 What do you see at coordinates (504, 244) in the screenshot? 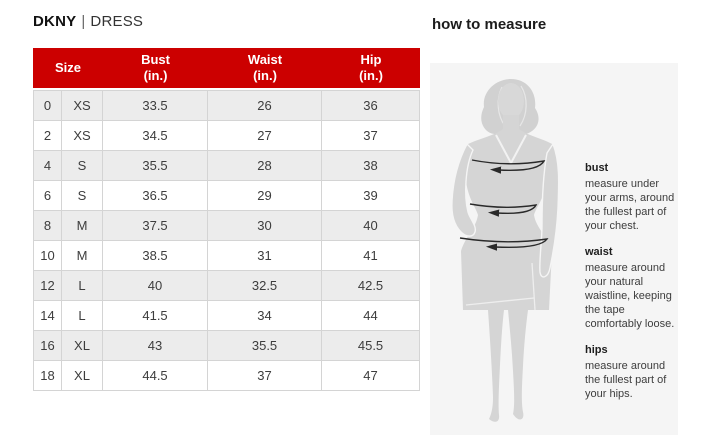
I see `hips-measure-arrow-icon` at bounding box center [504, 244].